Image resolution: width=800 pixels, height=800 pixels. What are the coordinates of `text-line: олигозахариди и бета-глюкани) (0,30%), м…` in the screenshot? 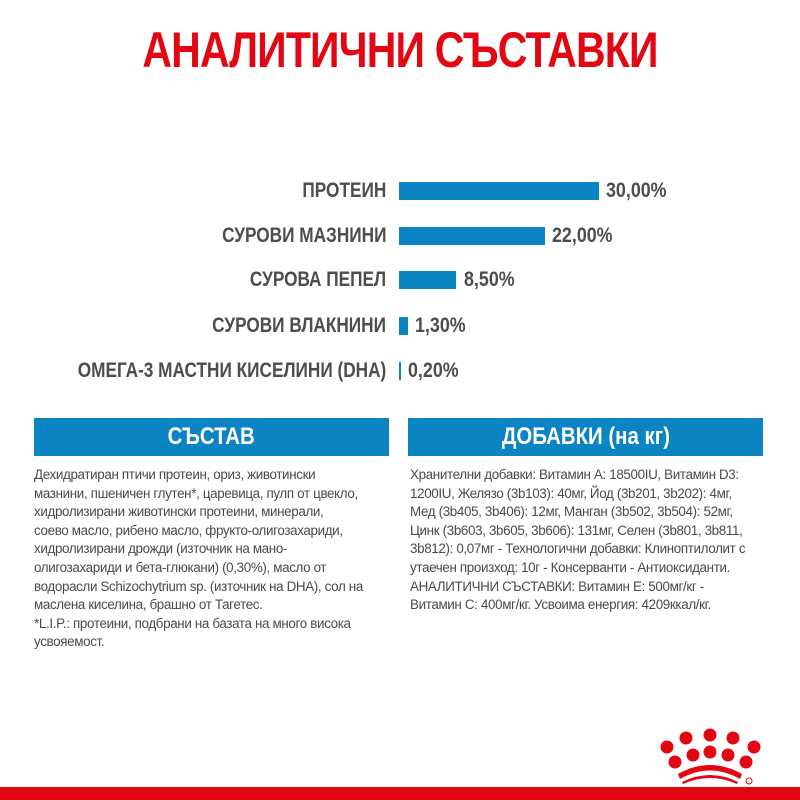 It's located at (180, 567).